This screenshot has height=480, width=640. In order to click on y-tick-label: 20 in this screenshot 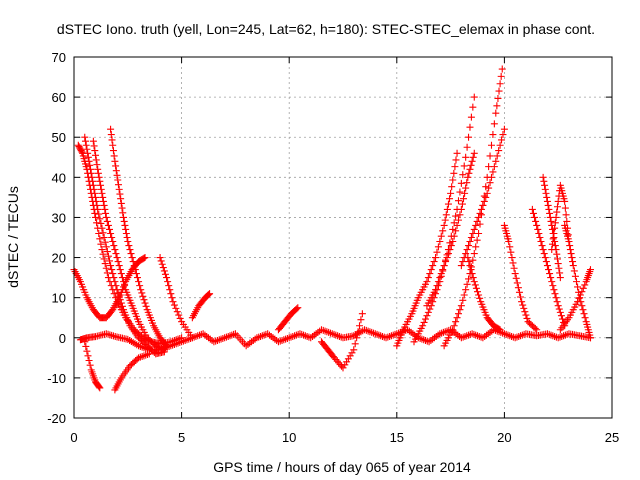, I will do `click(59, 258)`.